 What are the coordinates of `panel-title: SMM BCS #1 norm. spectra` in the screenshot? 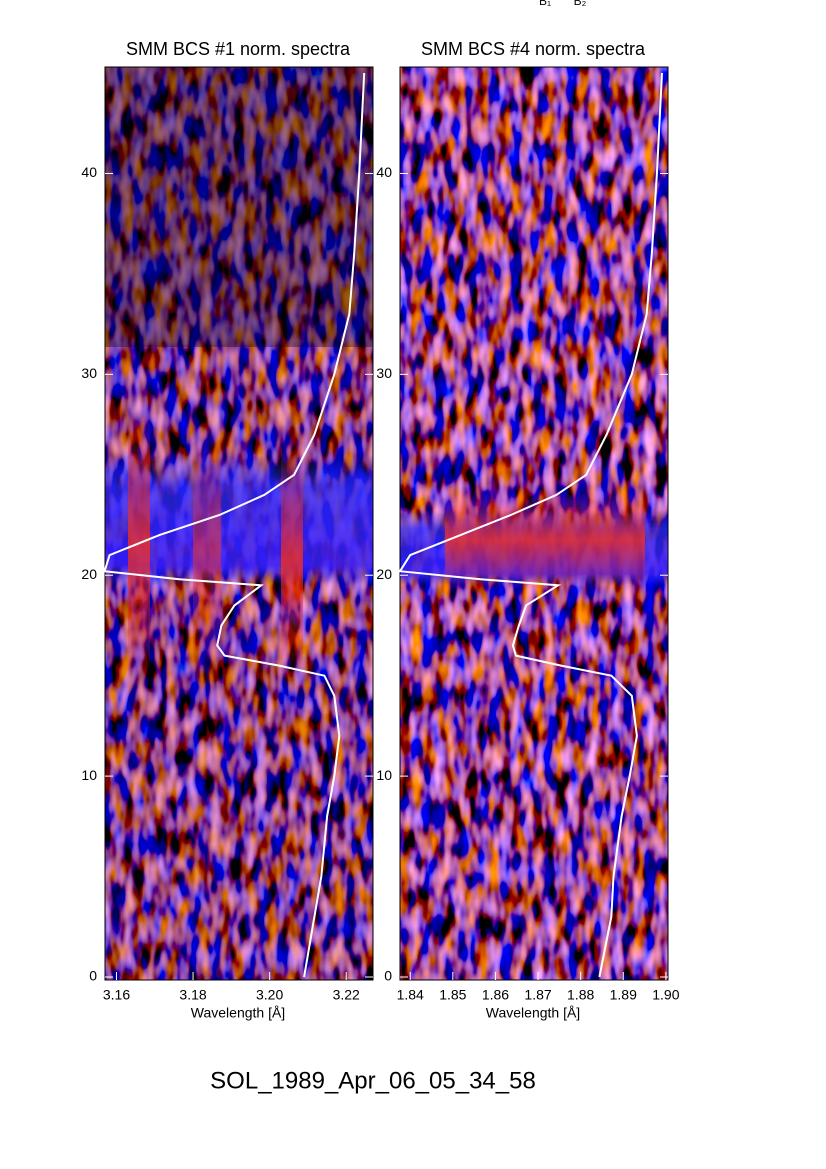 It's located at (238, 49).